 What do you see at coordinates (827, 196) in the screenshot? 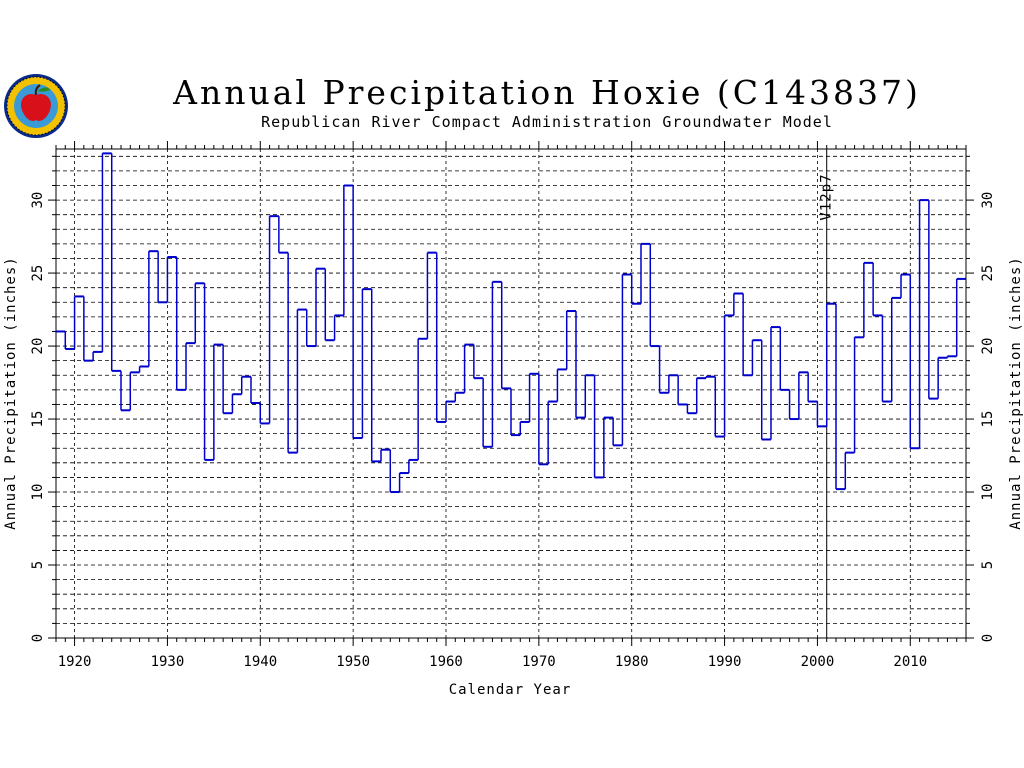
I see `version-annotation: V12p7` at bounding box center [827, 196].